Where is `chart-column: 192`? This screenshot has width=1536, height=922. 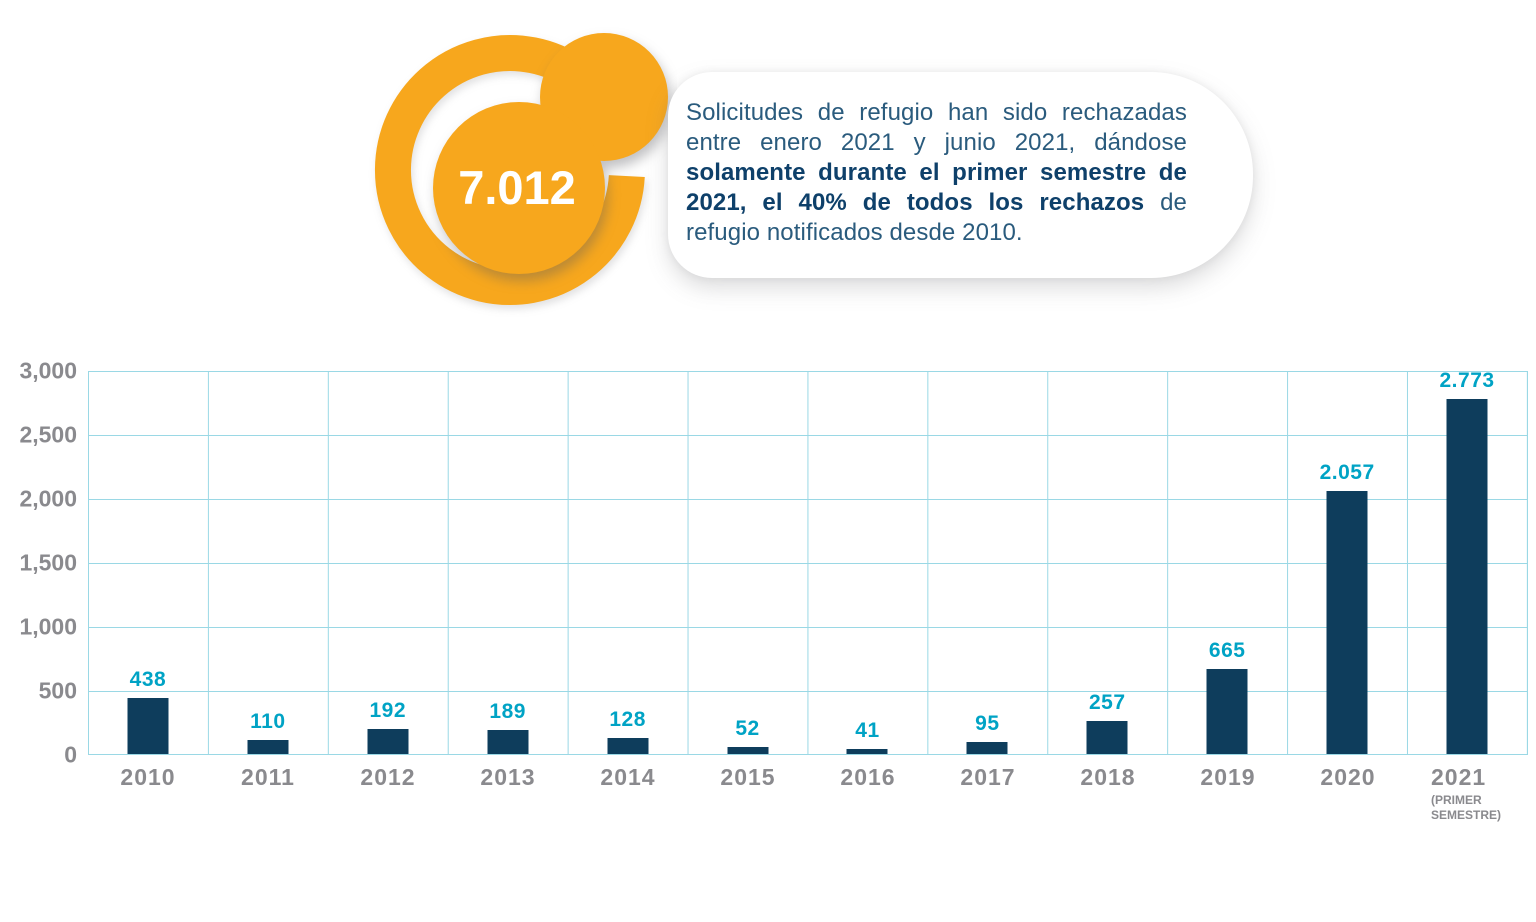
chart-column: 192 is located at coordinates (388, 562).